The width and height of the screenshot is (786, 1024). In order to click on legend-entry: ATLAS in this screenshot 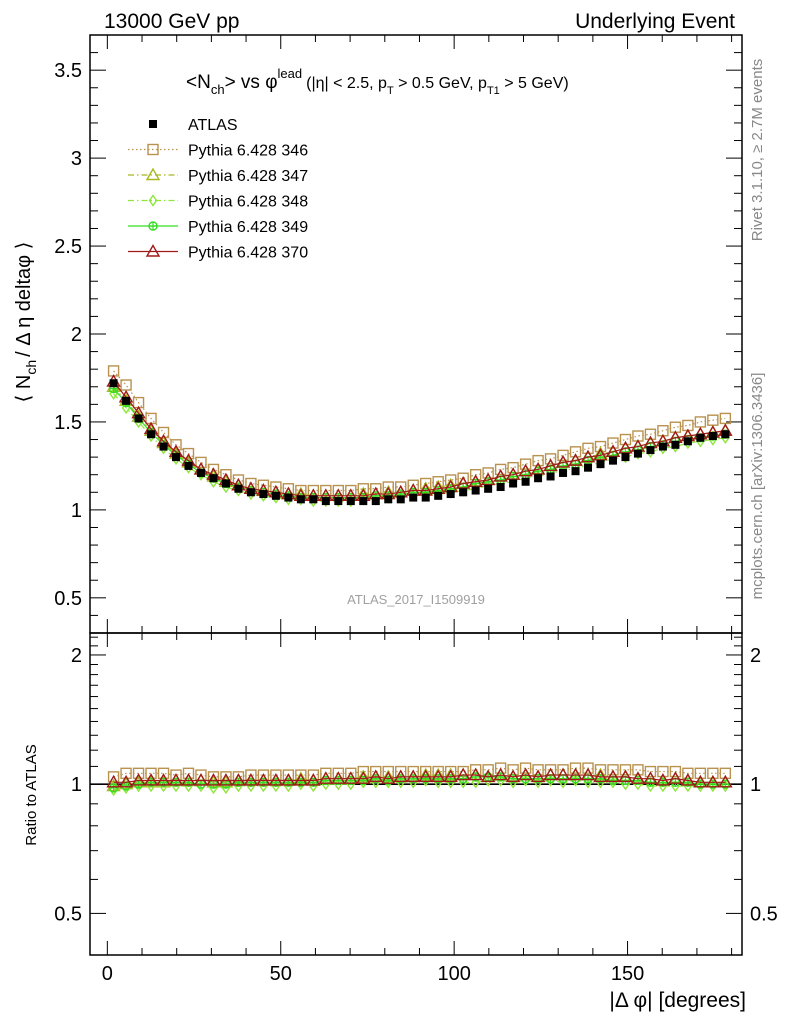, I will do `click(193, 125)`.